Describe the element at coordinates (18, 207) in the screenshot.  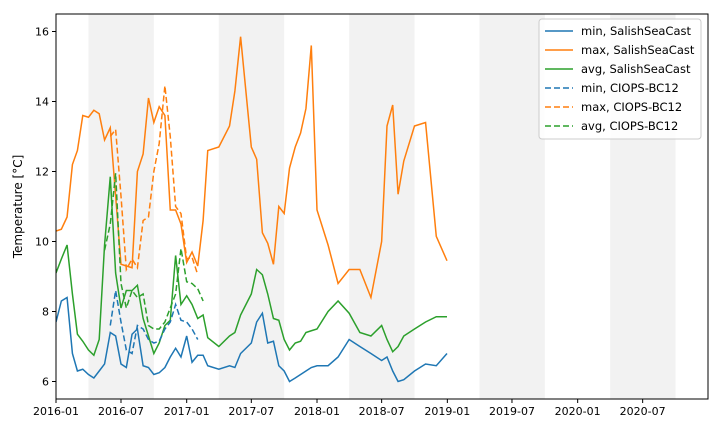
I see `y-axis-label: Temperature [°C]` at that location.